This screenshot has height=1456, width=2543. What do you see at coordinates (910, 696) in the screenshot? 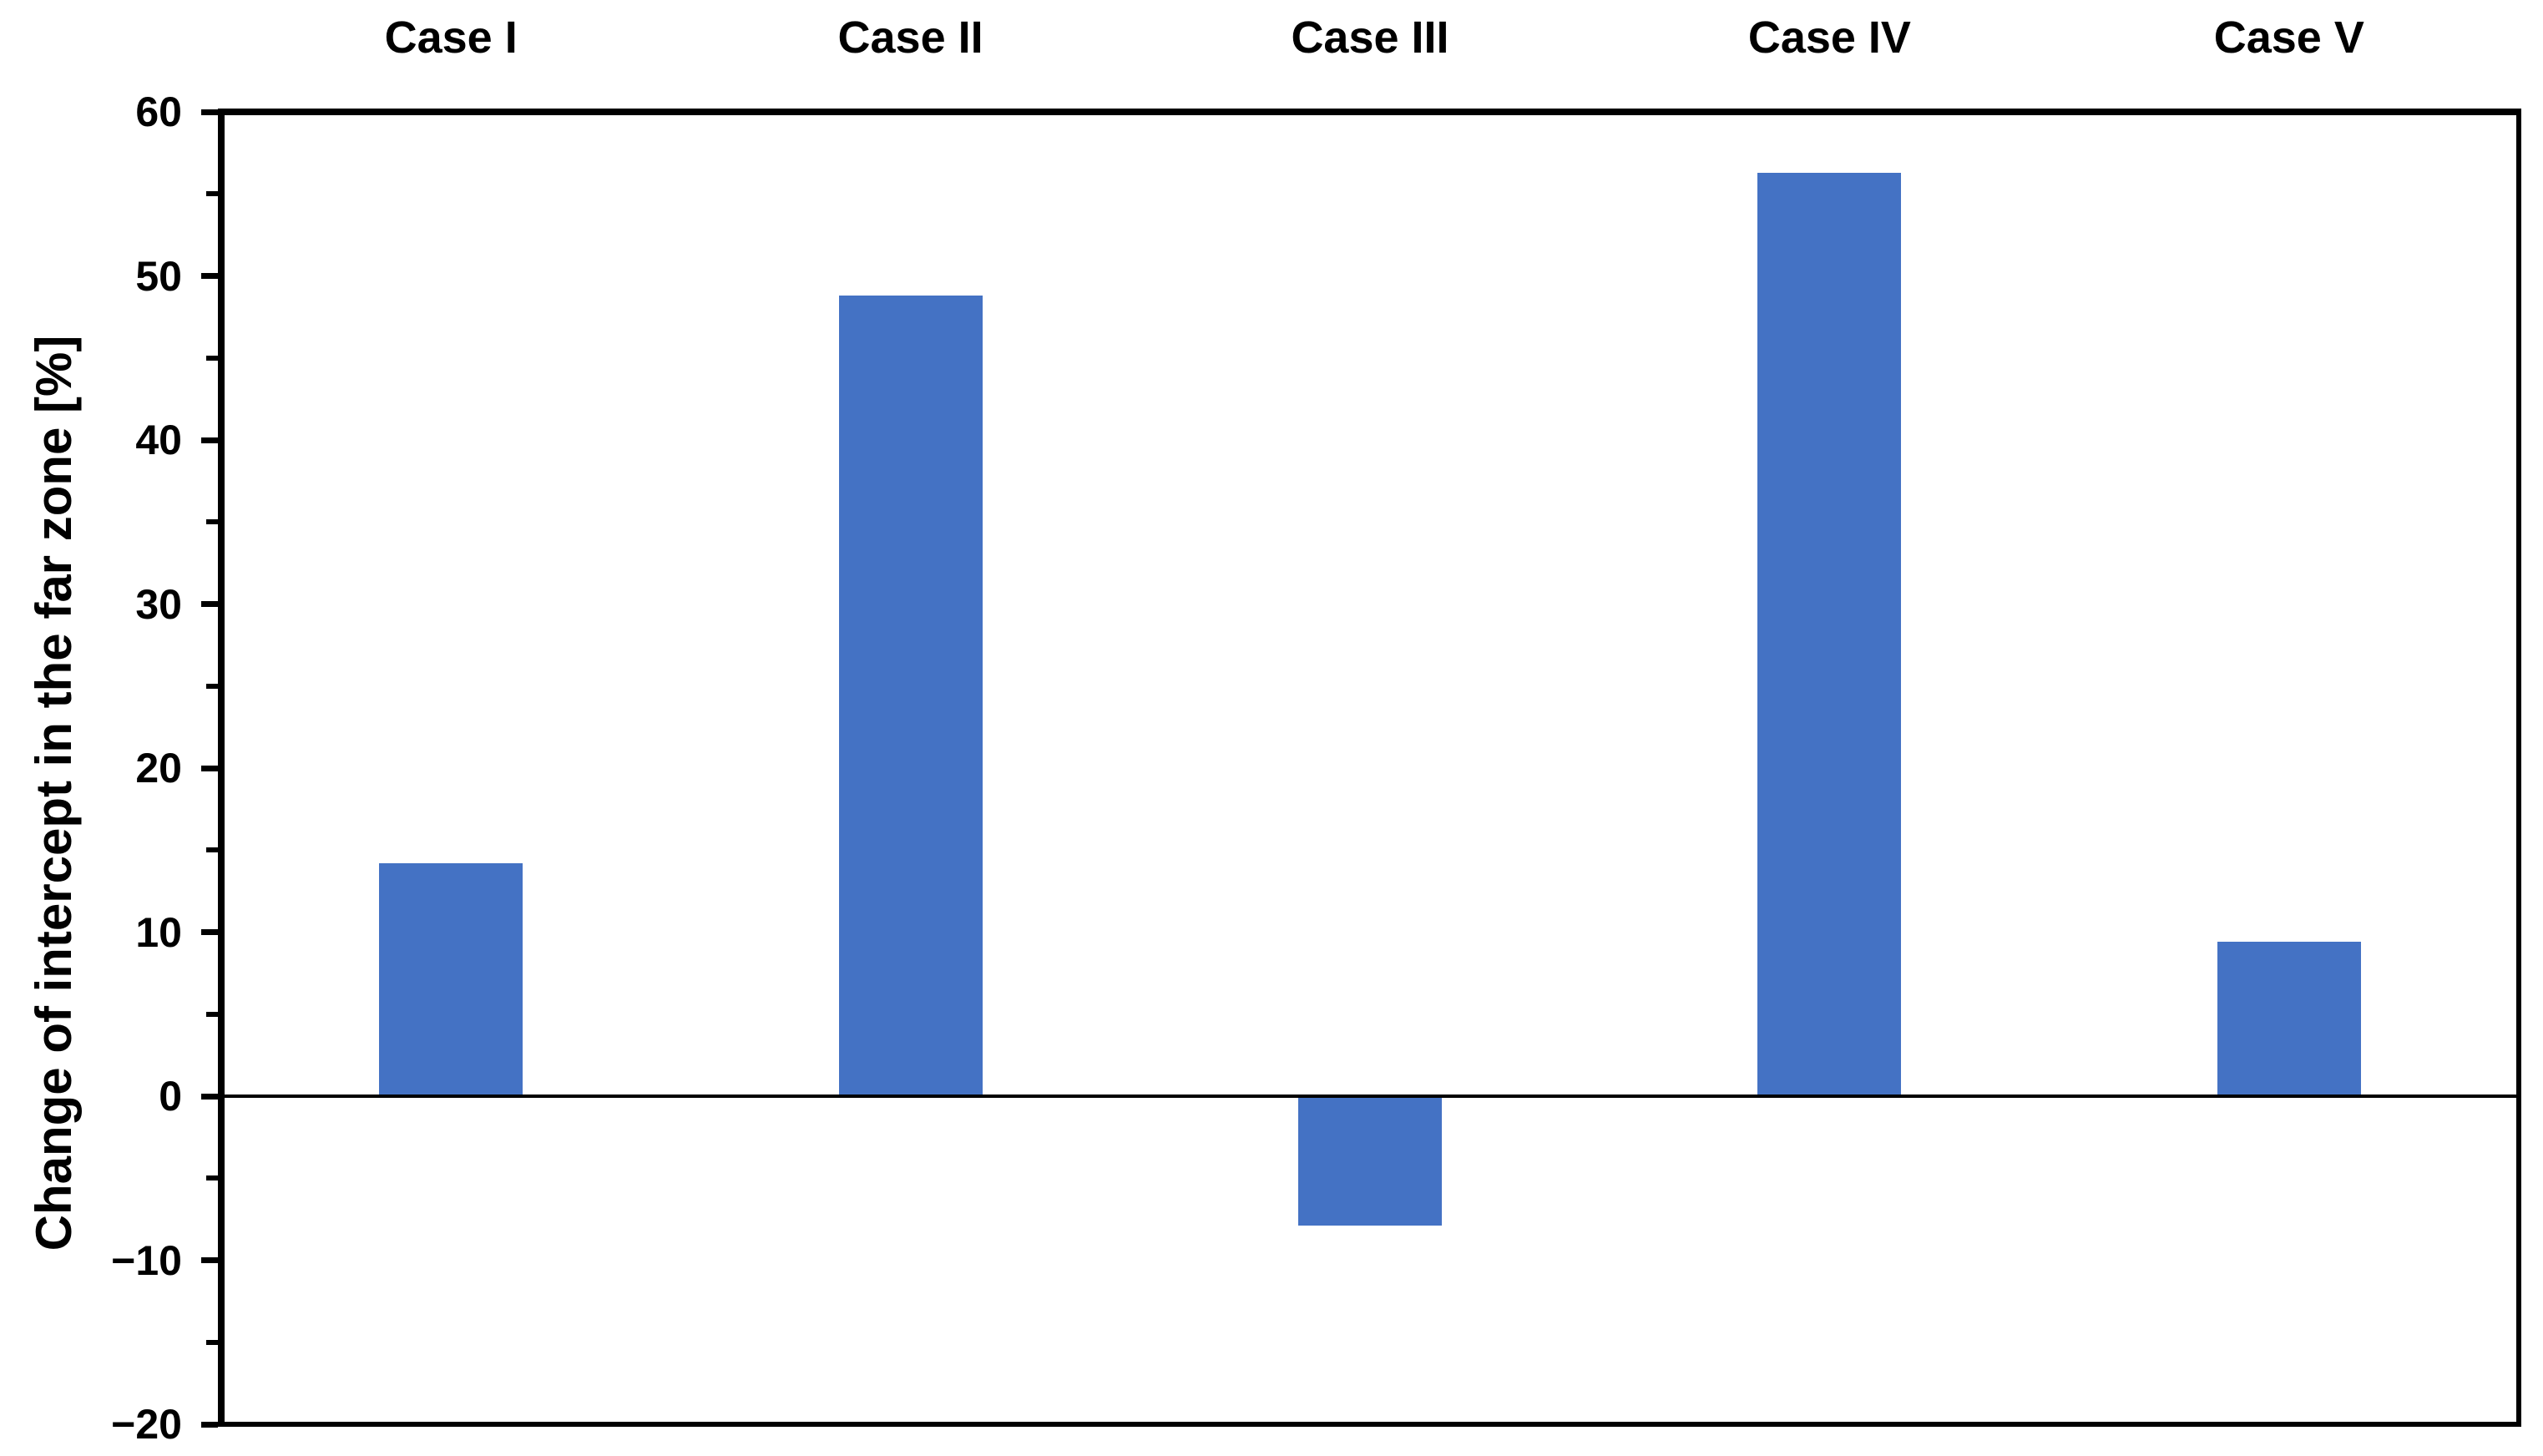
I see `bar-case-ii` at bounding box center [910, 696].